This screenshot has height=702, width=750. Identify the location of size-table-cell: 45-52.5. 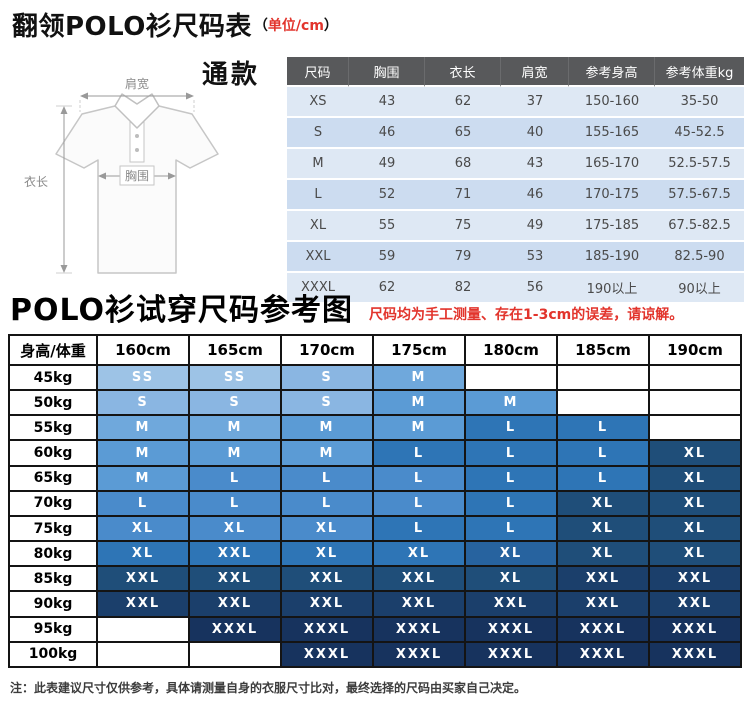
(699, 133).